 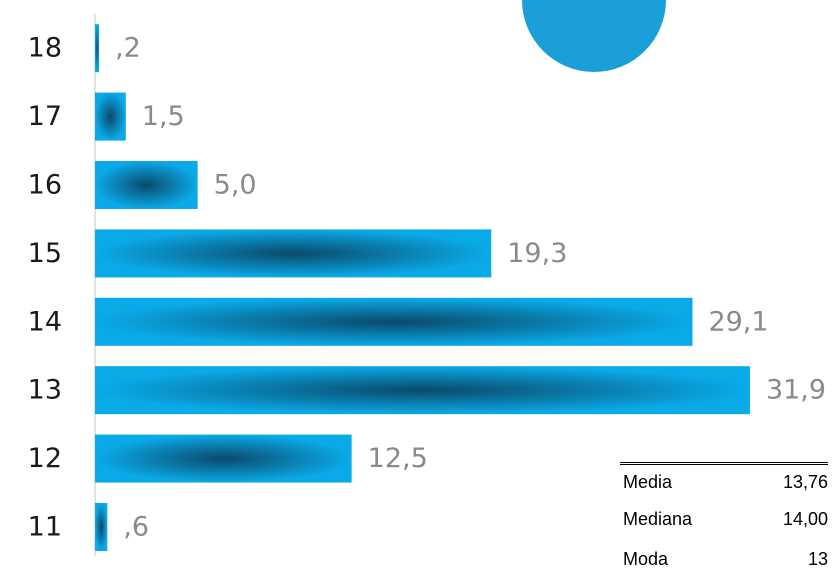 What do you see at coordinates (738, 321) in the screenshot?
I see `data-label: 29,1` at bounding box center [738, 321].